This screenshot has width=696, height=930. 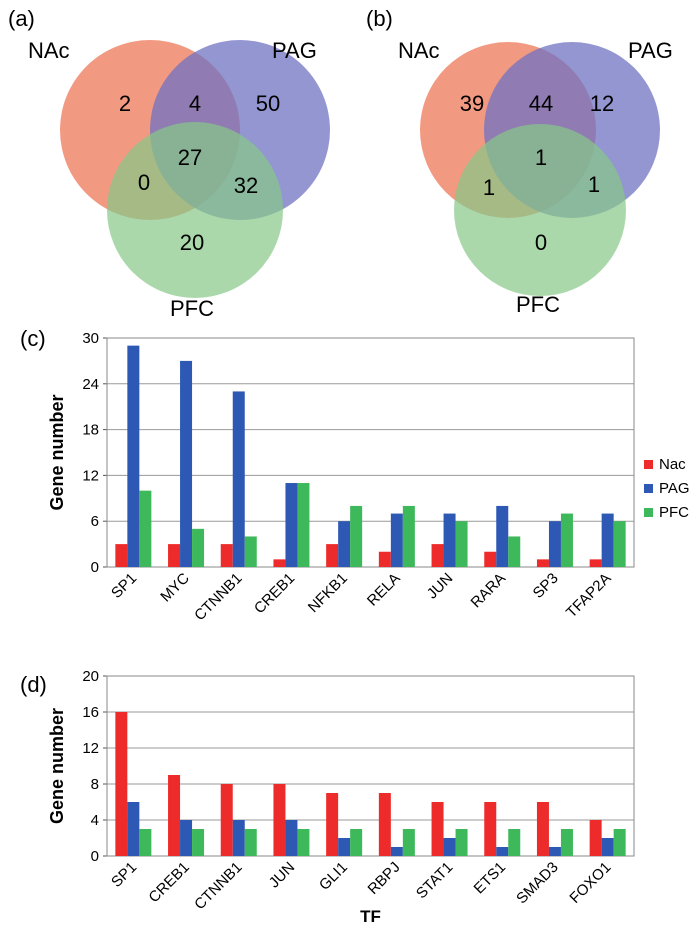 I want to click on venn-b-circle-pfc, so click(x=540, y=210).